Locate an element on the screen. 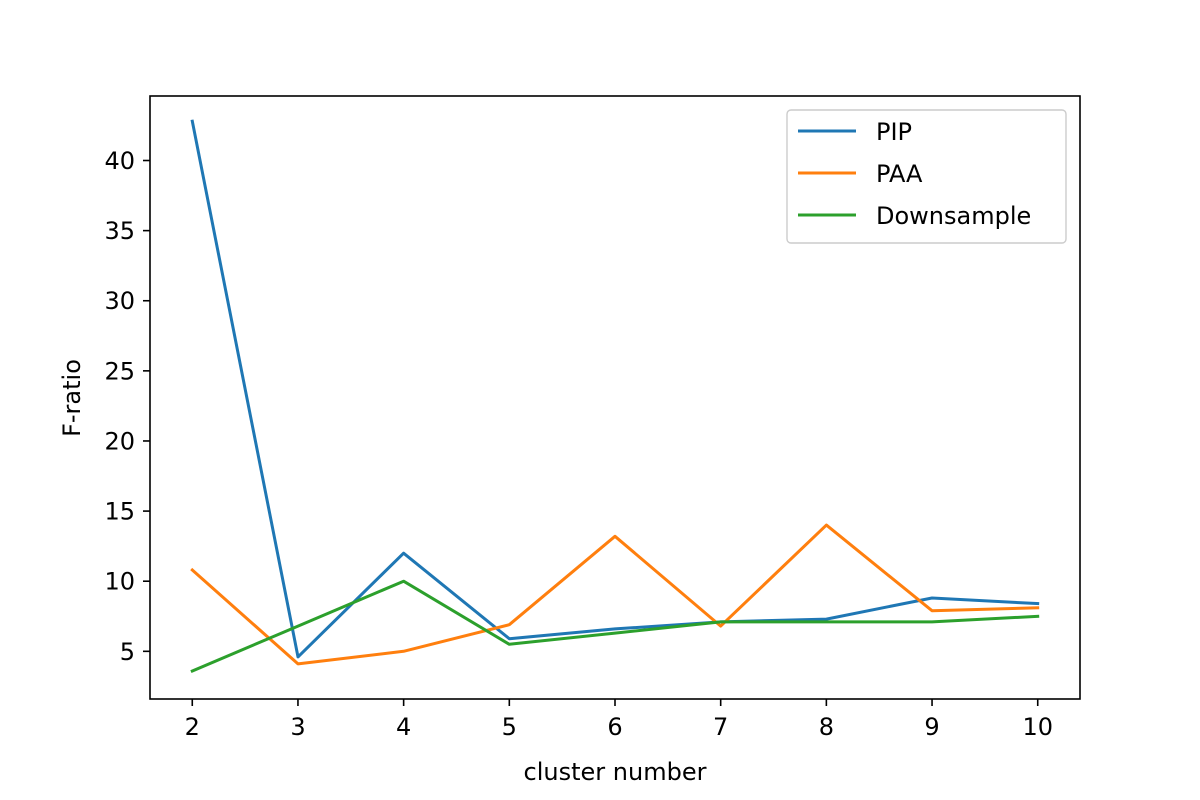  y-tick-label: 40 is located at coordinates (119, 161).